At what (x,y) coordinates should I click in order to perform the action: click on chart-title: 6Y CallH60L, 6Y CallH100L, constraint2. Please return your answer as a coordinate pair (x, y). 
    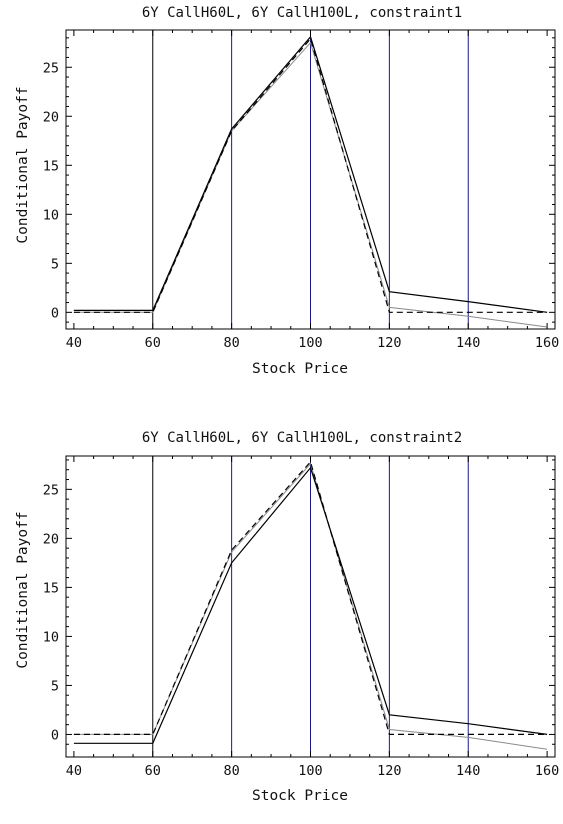
    Looking at the image, I should click on (302, 438).